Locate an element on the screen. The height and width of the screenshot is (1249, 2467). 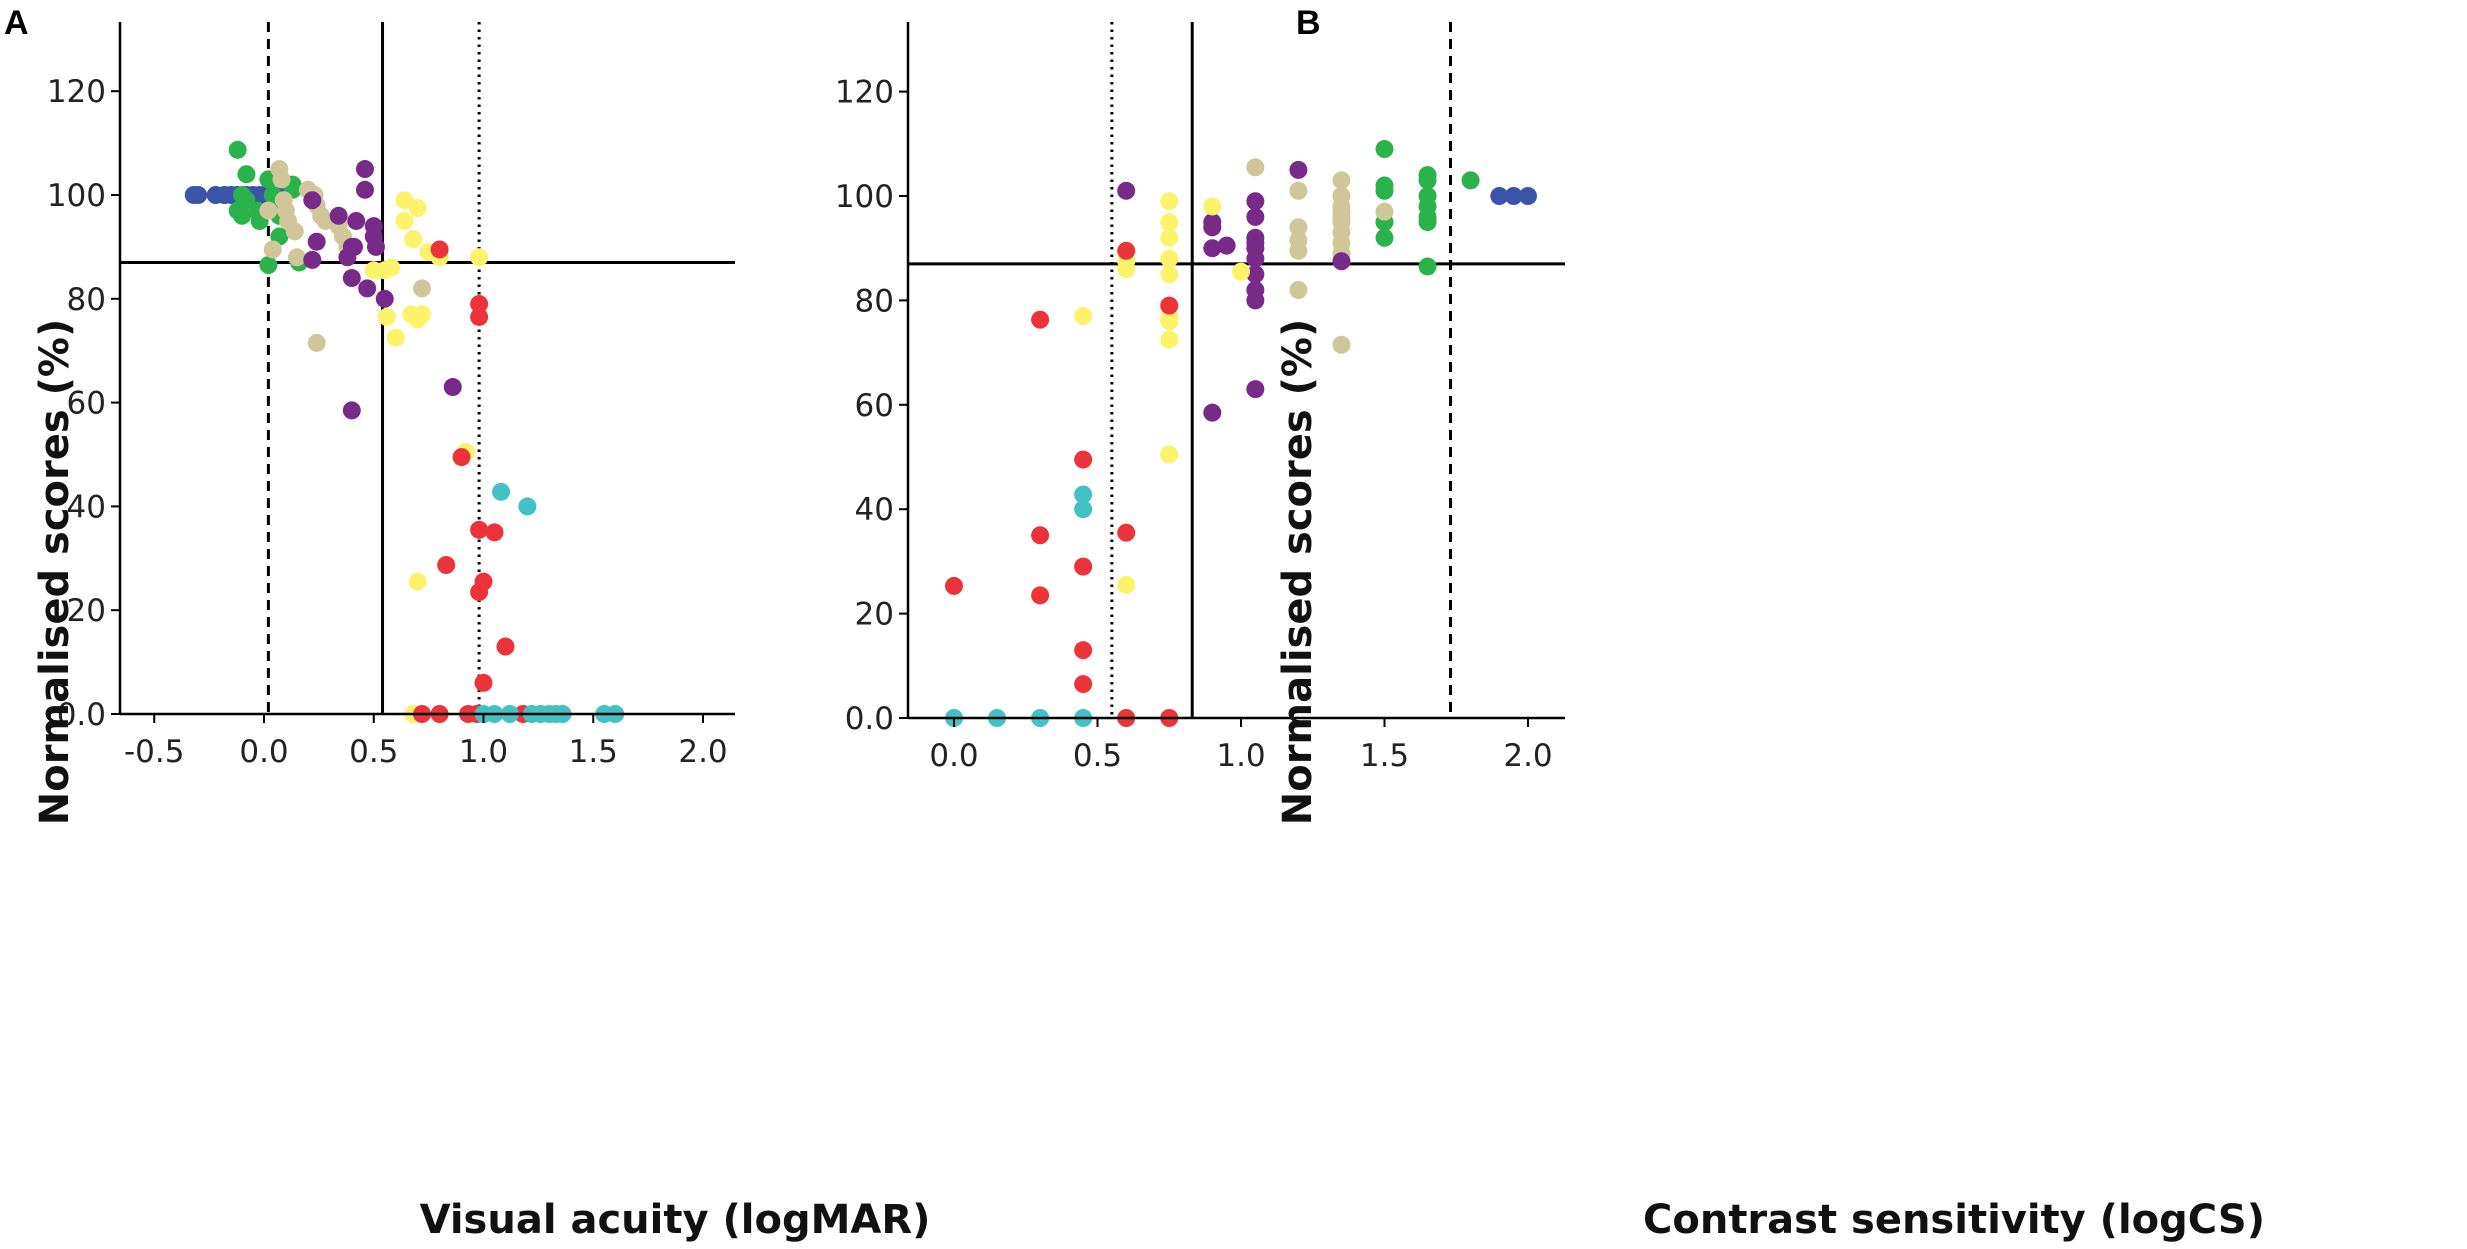
panel-a-x-tick-label: 1.5 is located at coordinates (593, 752).